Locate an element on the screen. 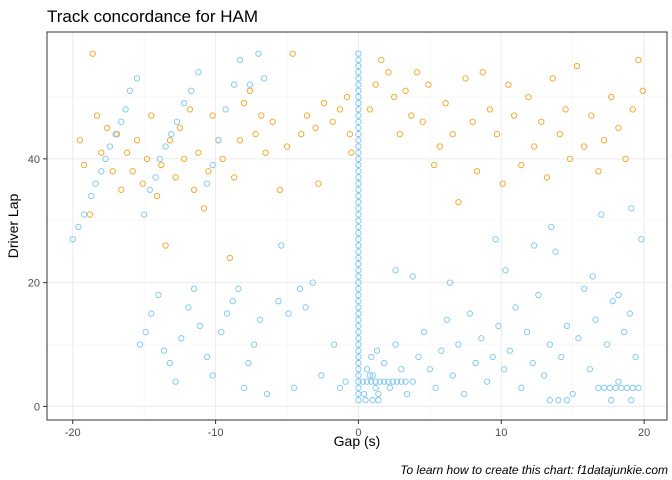 This screenshot has height=480, width=672. y-axis: 0 20 40 is located at coordinates (37, 283).